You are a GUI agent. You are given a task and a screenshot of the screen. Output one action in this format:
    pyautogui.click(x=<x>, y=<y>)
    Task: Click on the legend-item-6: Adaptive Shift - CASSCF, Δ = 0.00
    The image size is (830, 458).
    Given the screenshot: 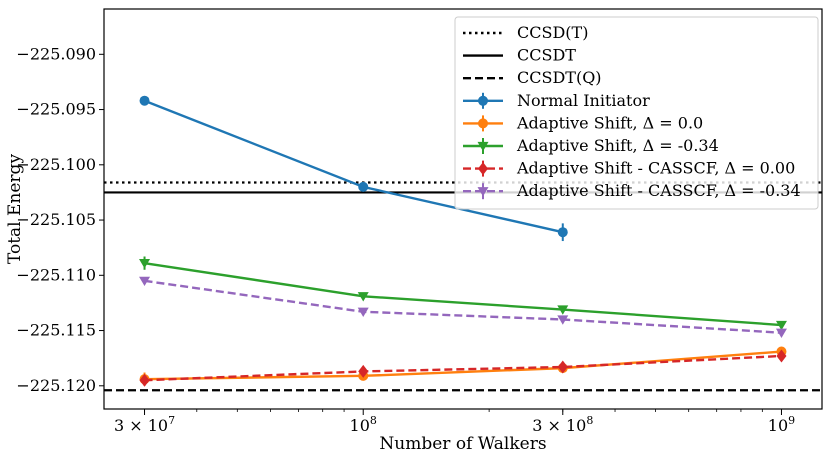 What is the action you would take?
    pyautogui.click(x=629, y=168)
    